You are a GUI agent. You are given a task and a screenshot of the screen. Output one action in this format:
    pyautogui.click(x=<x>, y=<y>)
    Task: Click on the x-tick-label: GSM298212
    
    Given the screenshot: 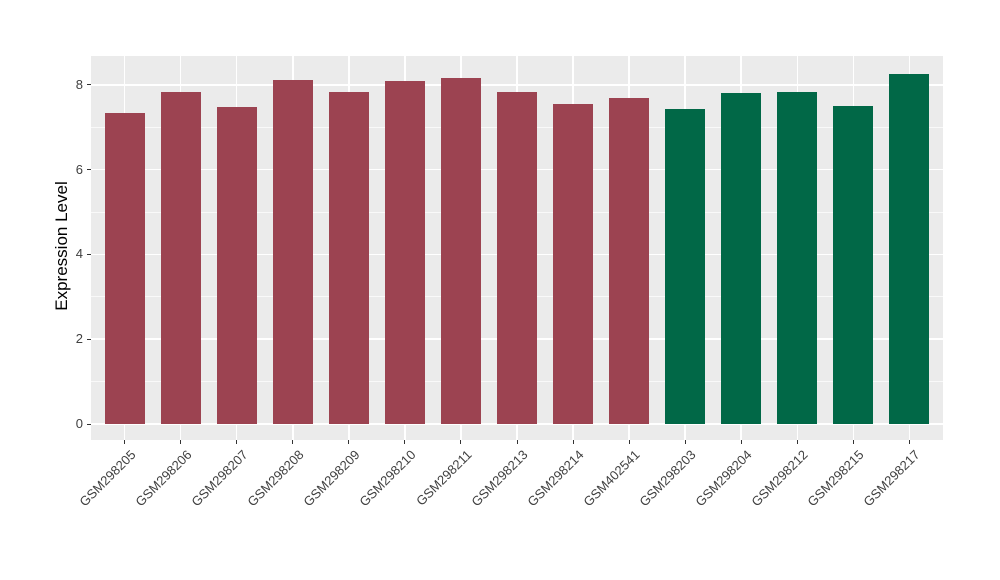 What is the action you would take?
    pyautogui.click(x=779, y=478)
    